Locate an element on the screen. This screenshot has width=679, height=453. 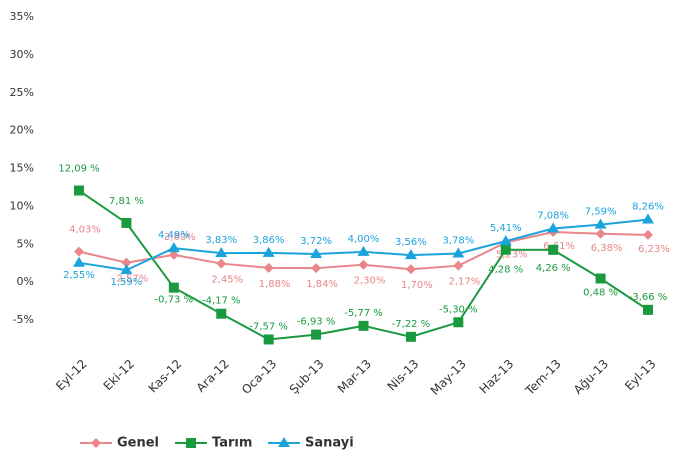
y-tick-label: 5% is located at coordinates (25, 243).